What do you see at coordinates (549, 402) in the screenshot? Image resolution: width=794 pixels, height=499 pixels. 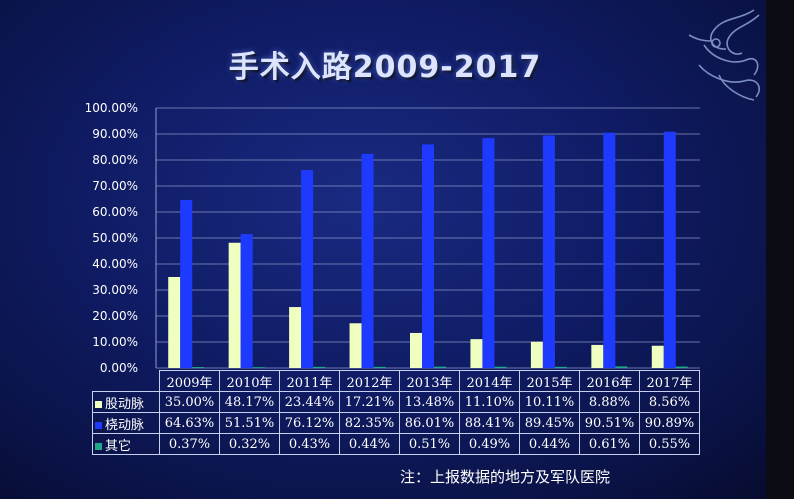 I see `table-cell: 10.11%` at bounding box center [549, 402].